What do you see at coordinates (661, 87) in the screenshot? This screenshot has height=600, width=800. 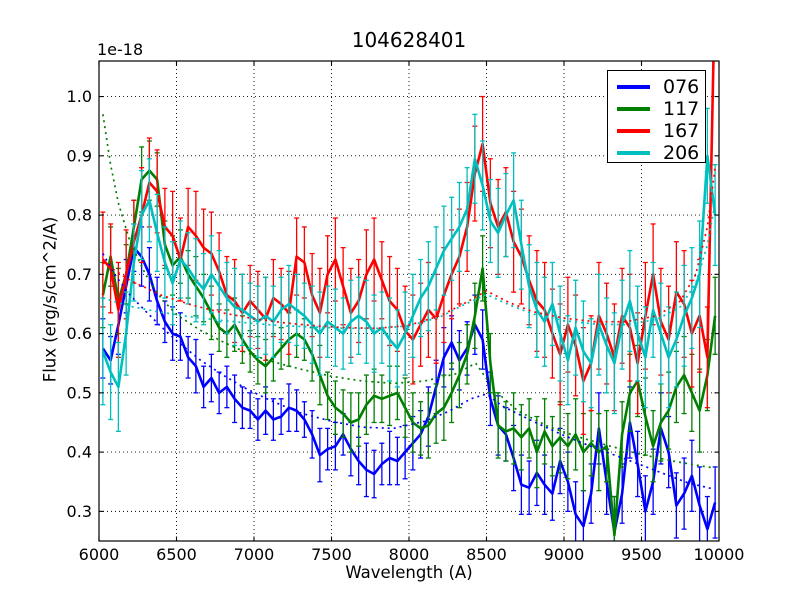 I see `legend-item-076: 076` at bounding box center [661, 87].